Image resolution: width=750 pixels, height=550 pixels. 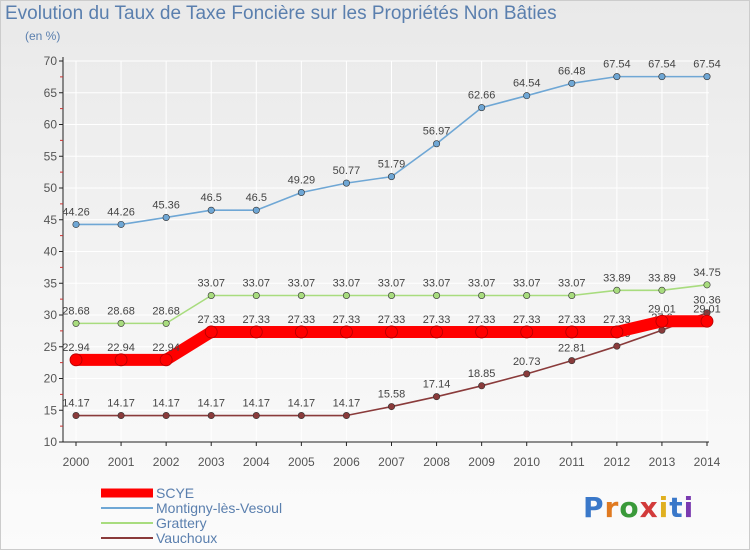 What do you see at coordinates (51, 220) in the screenshot?
I see `y-tick-label: 45` at bounding box center [51, 220].